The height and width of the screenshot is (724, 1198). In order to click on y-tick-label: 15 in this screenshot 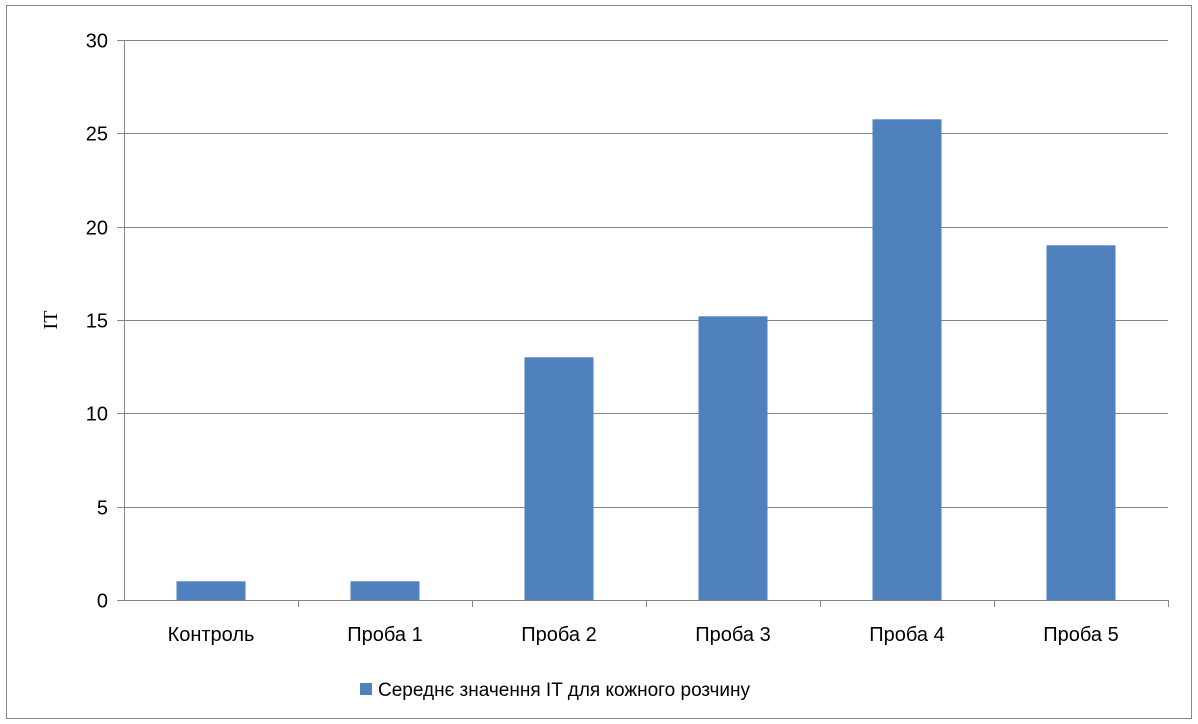, I will do `click(97, 322)`.